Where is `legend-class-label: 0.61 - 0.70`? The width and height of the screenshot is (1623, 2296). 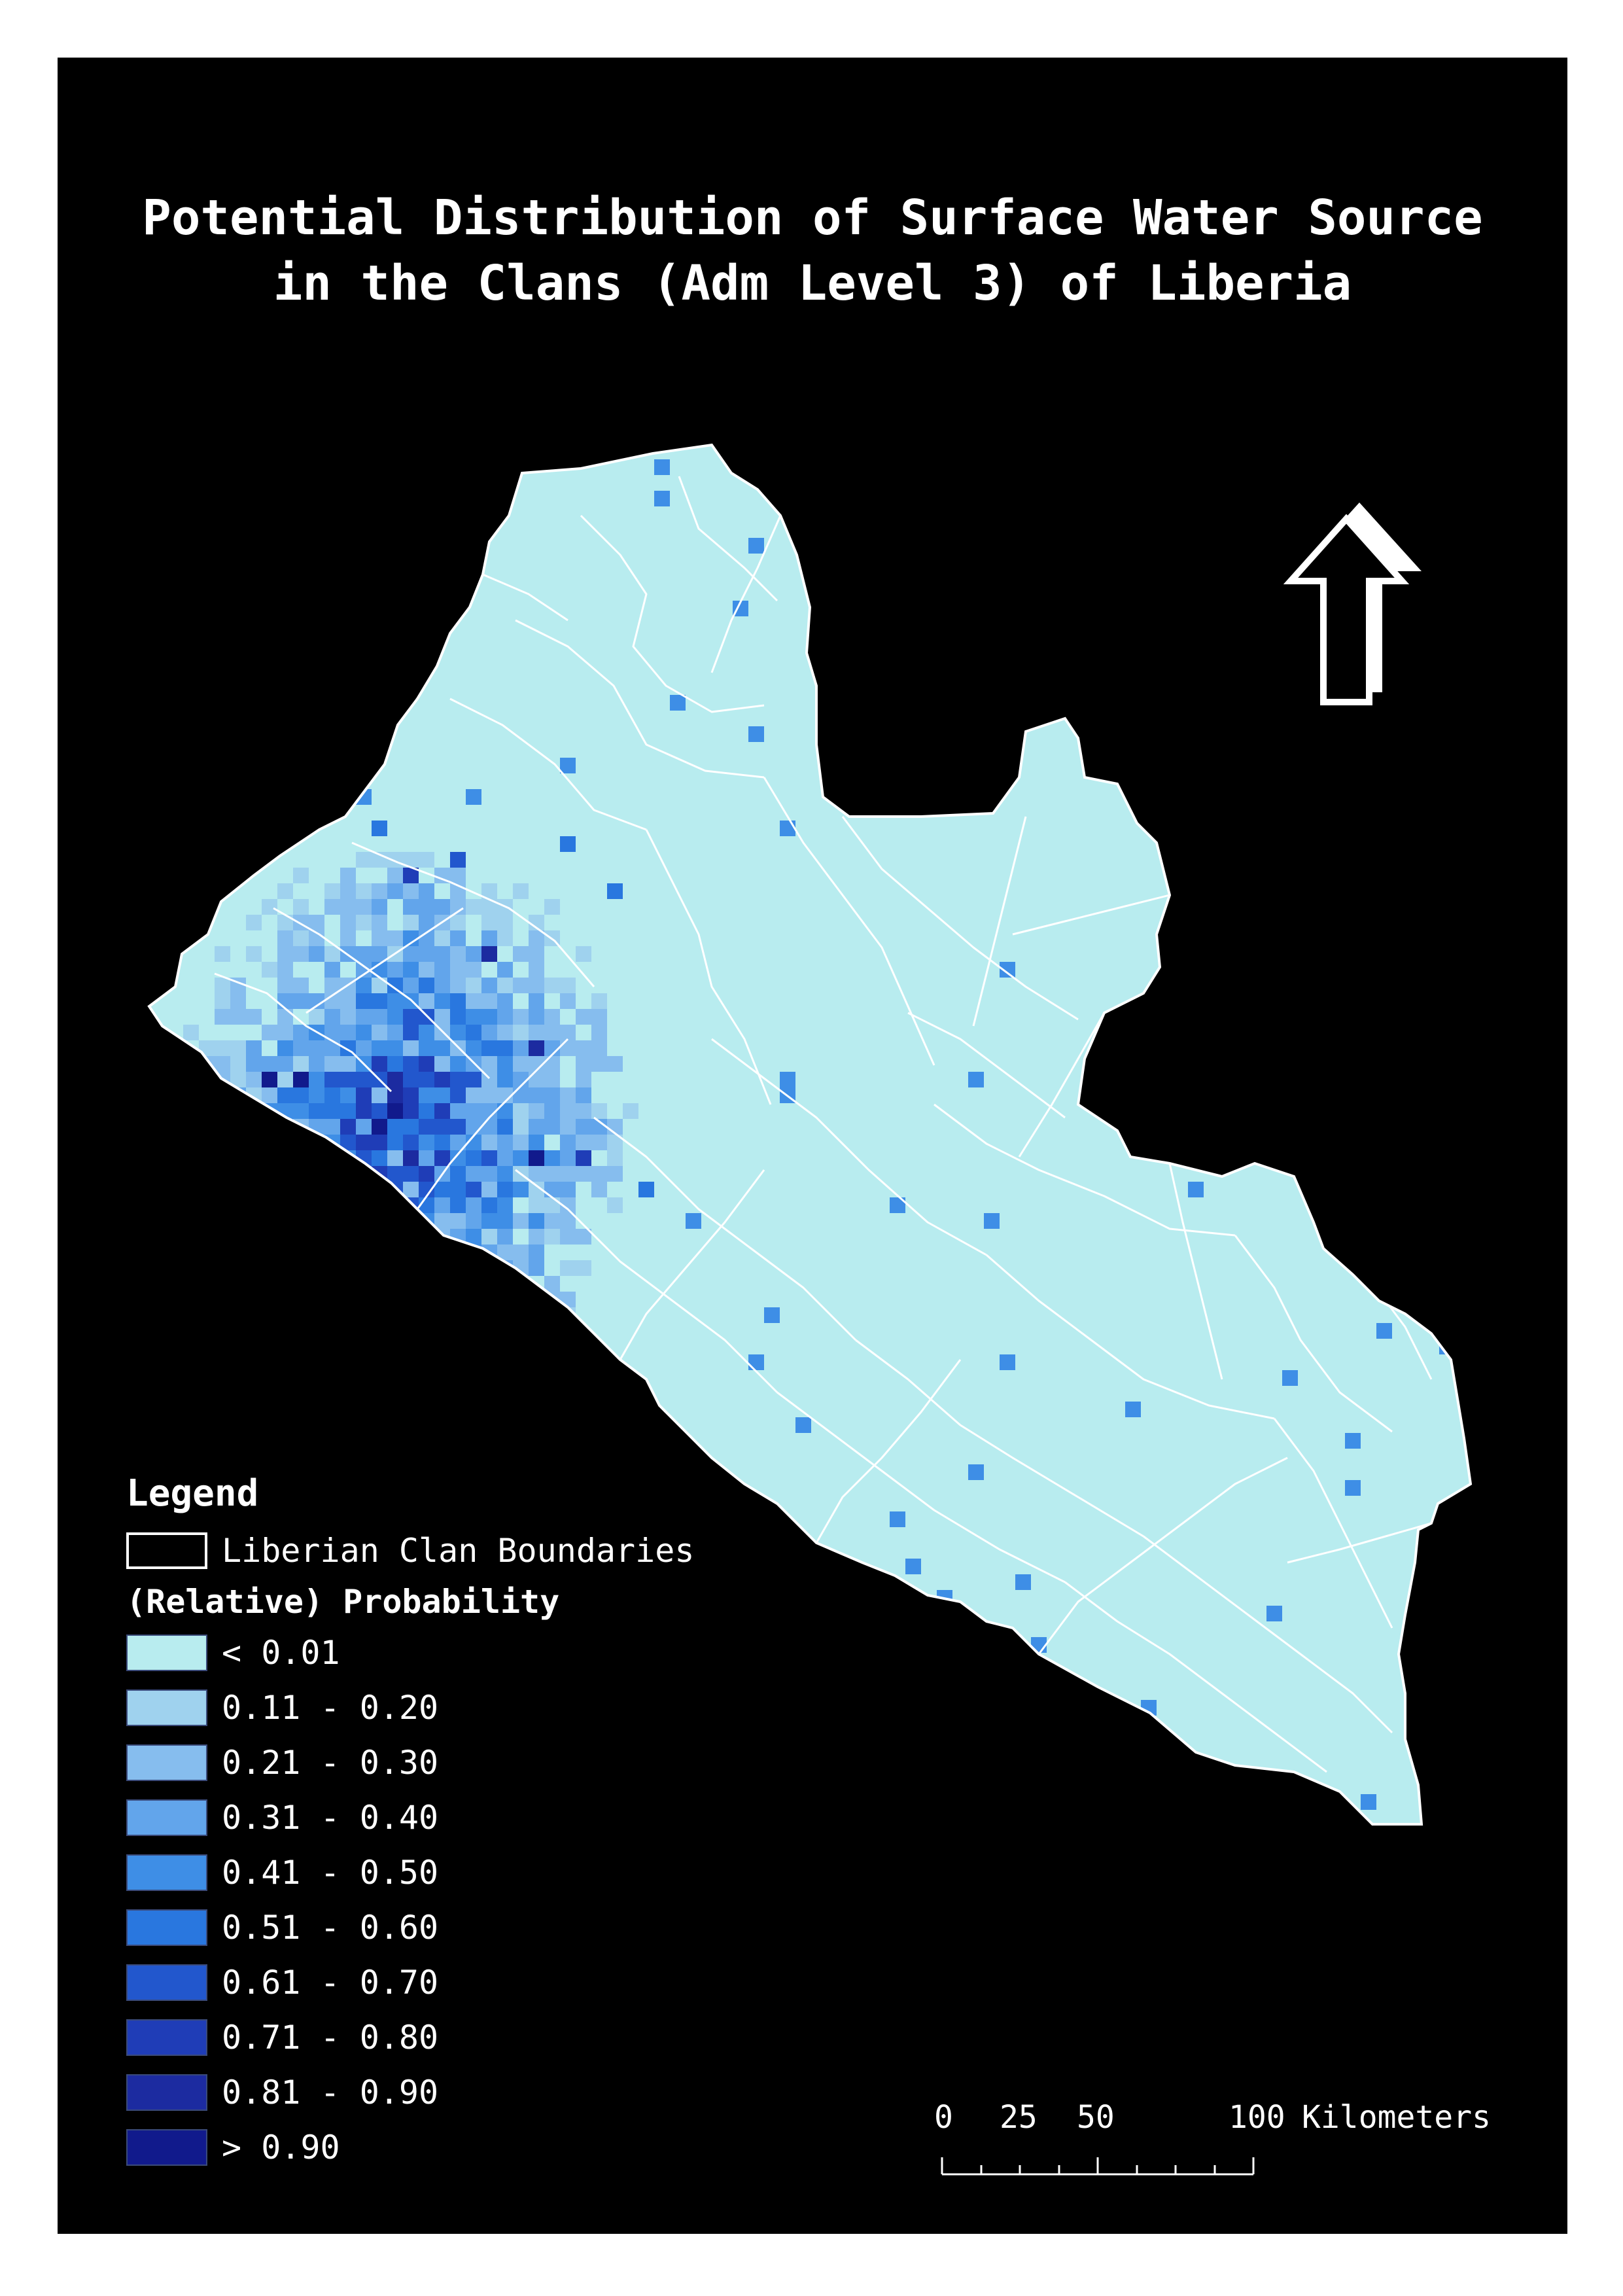 legend-class-label: 0.61 - 0.70 is located at coordinates (331, 1983).